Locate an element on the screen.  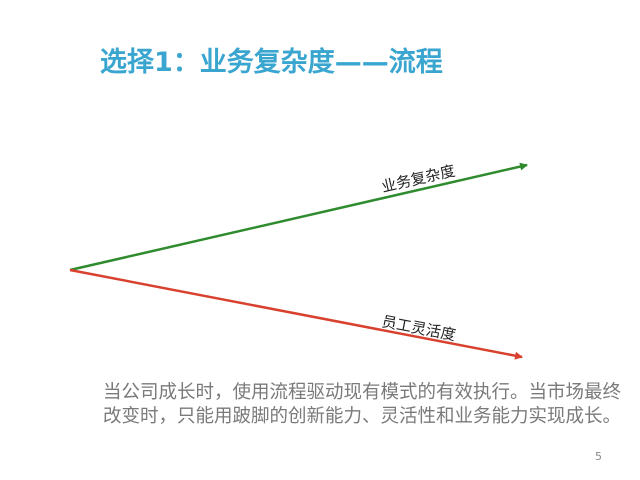
employee-flexibility-arrow is located at coordinates (296, 314).